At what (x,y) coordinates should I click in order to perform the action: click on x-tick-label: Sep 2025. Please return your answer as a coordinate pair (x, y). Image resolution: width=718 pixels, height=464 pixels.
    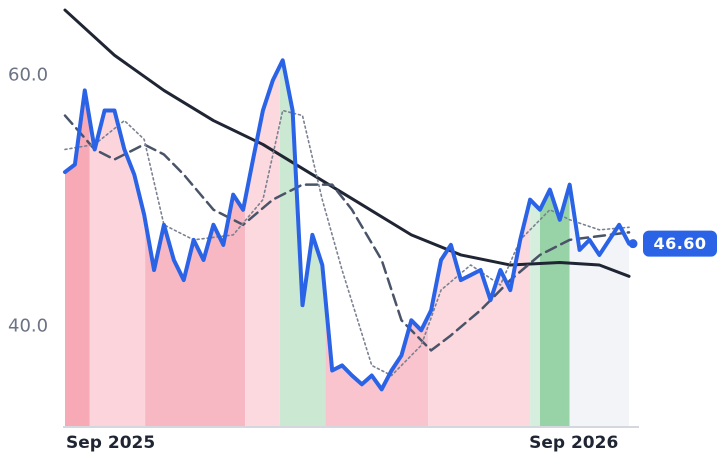
    Looking at the image, I should click on (110, 443).